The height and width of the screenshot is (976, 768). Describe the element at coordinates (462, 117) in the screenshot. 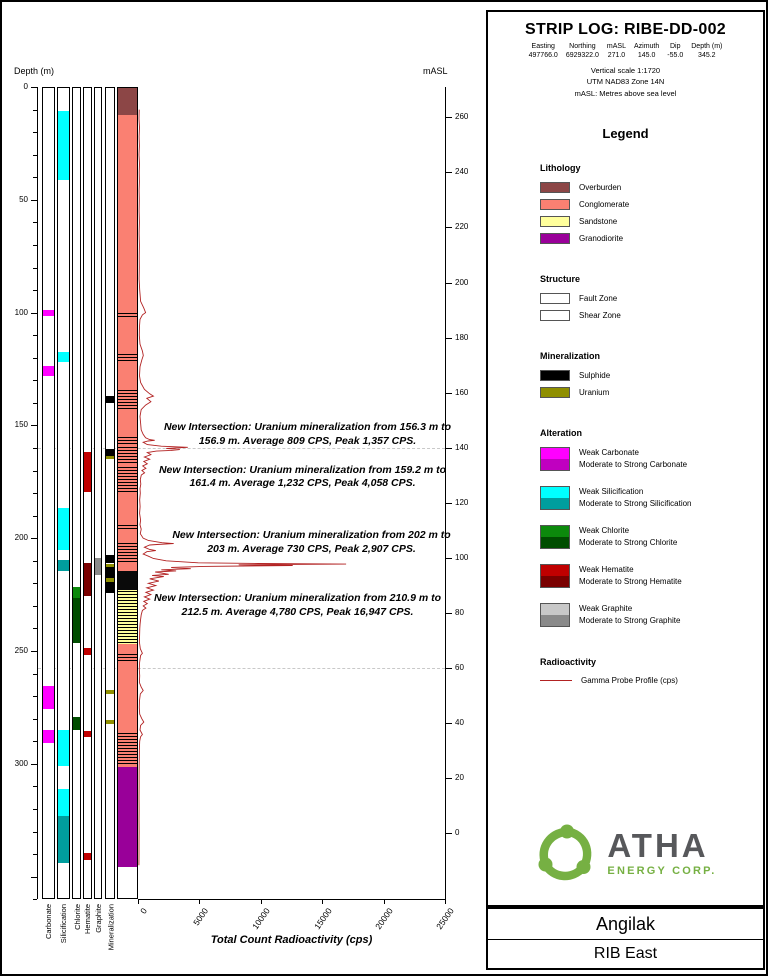

I see `masl-tick-label: 260` at that location.